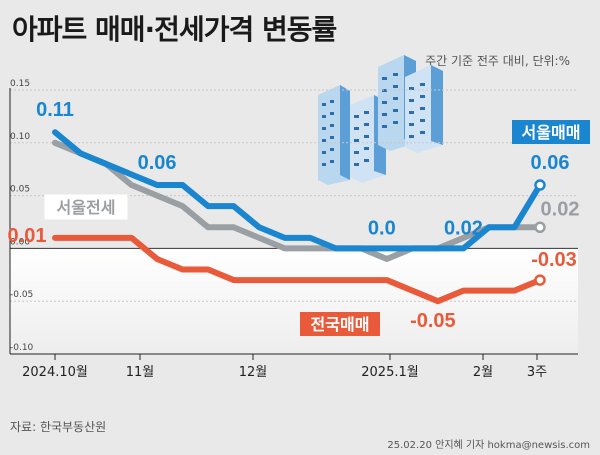  What do you see at coordinates (140, 372) in the screenshot?
I see `x-tick-label: 11월` at bounding box center [140, 372].